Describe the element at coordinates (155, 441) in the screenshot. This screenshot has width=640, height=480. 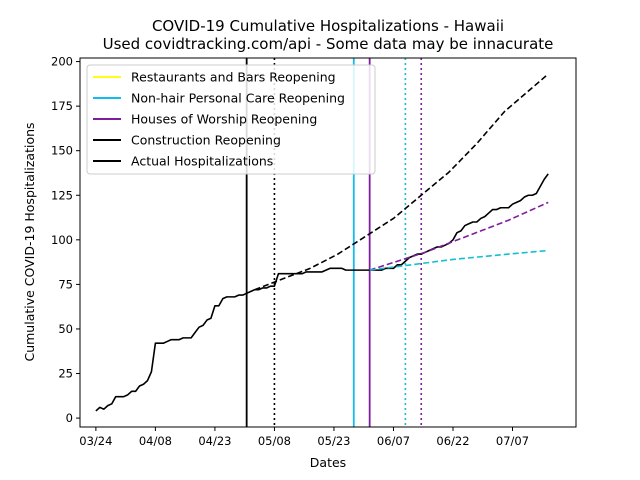
I see `x-tick-label: 04/08` at that location.